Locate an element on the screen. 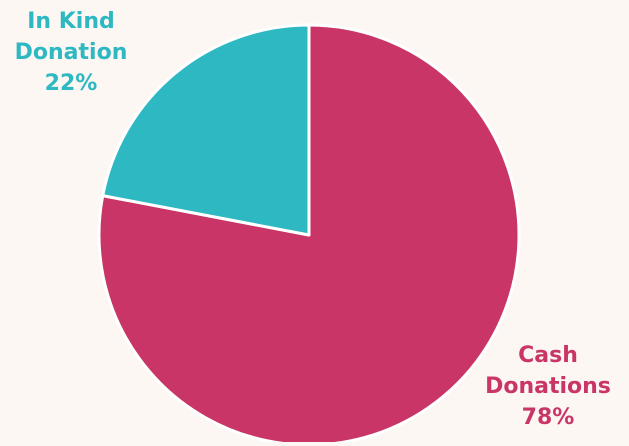  slice-label-2: In Kind Donation 22% is located at coordinates (71, 52).